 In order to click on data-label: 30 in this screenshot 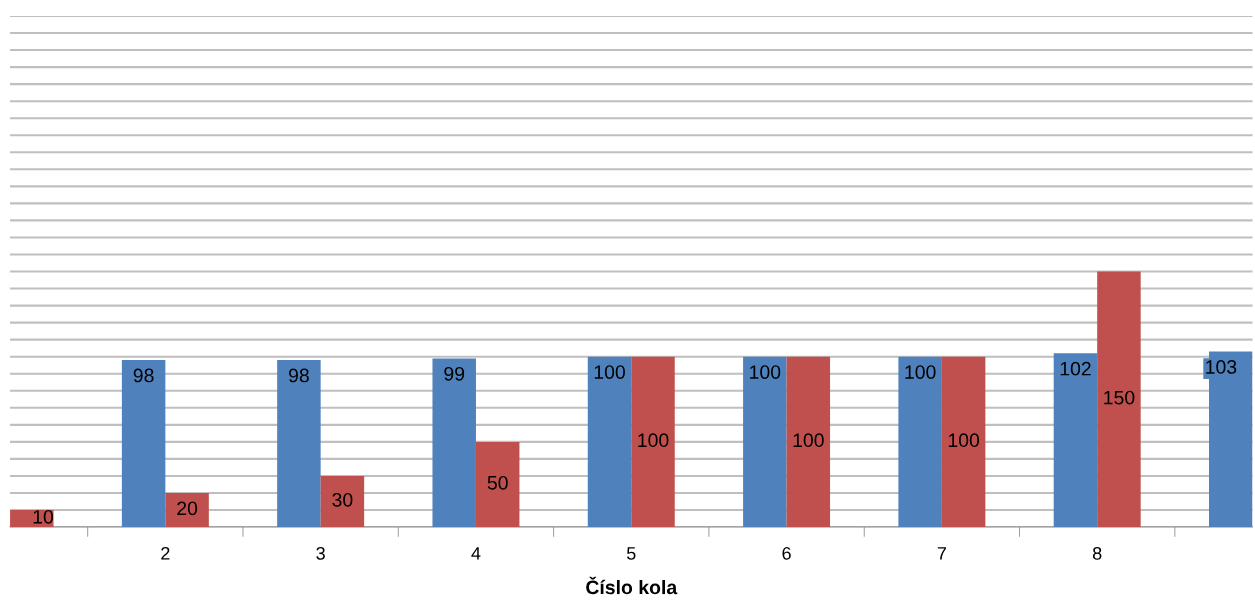, I will do `click(342, 499)`.